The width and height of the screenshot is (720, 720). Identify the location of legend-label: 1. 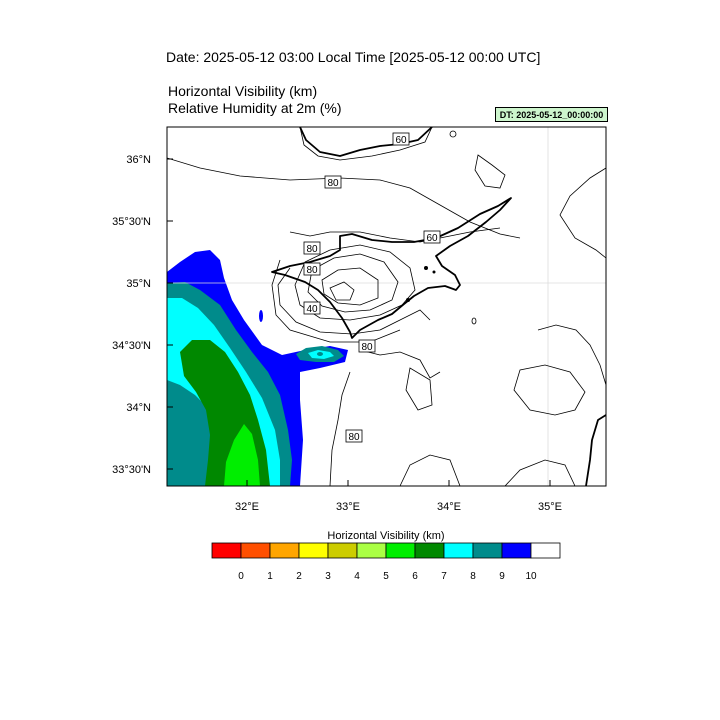
(270, 576).